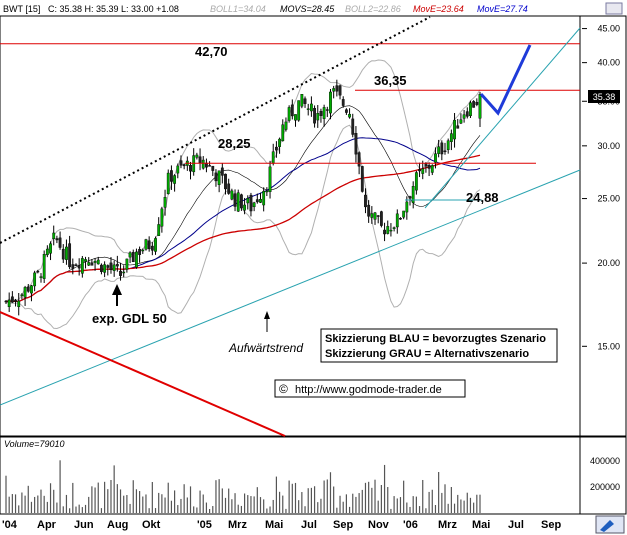  I want to click on last-price-tag, so click(604, 96).